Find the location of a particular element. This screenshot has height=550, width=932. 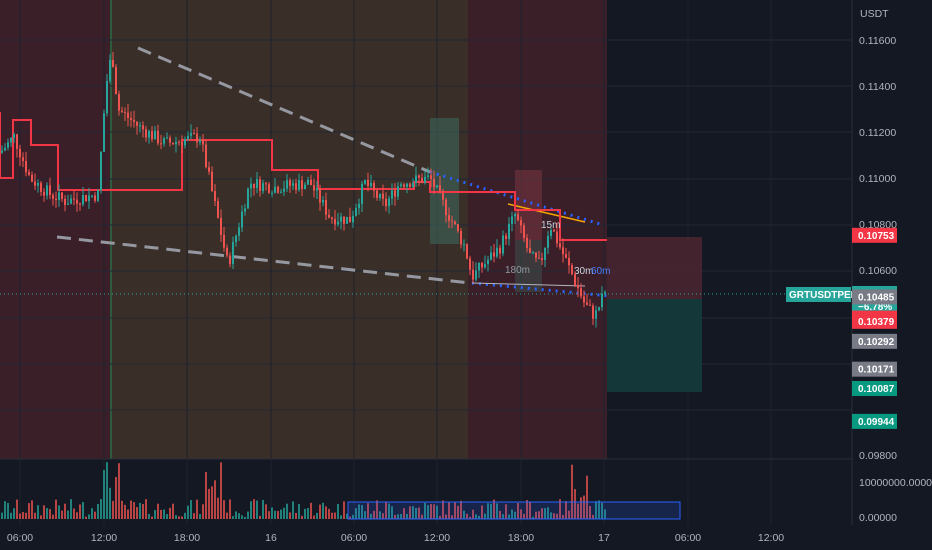

symbol-label-box is located at coordinates (818, 294).